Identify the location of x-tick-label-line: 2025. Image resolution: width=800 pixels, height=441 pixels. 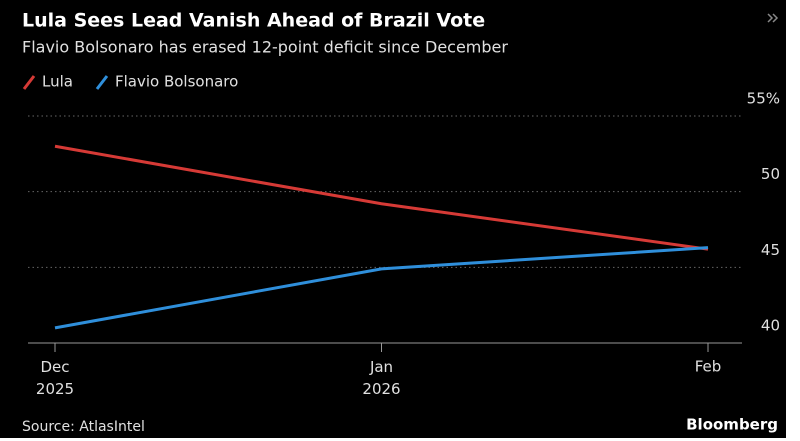
(55, 389).